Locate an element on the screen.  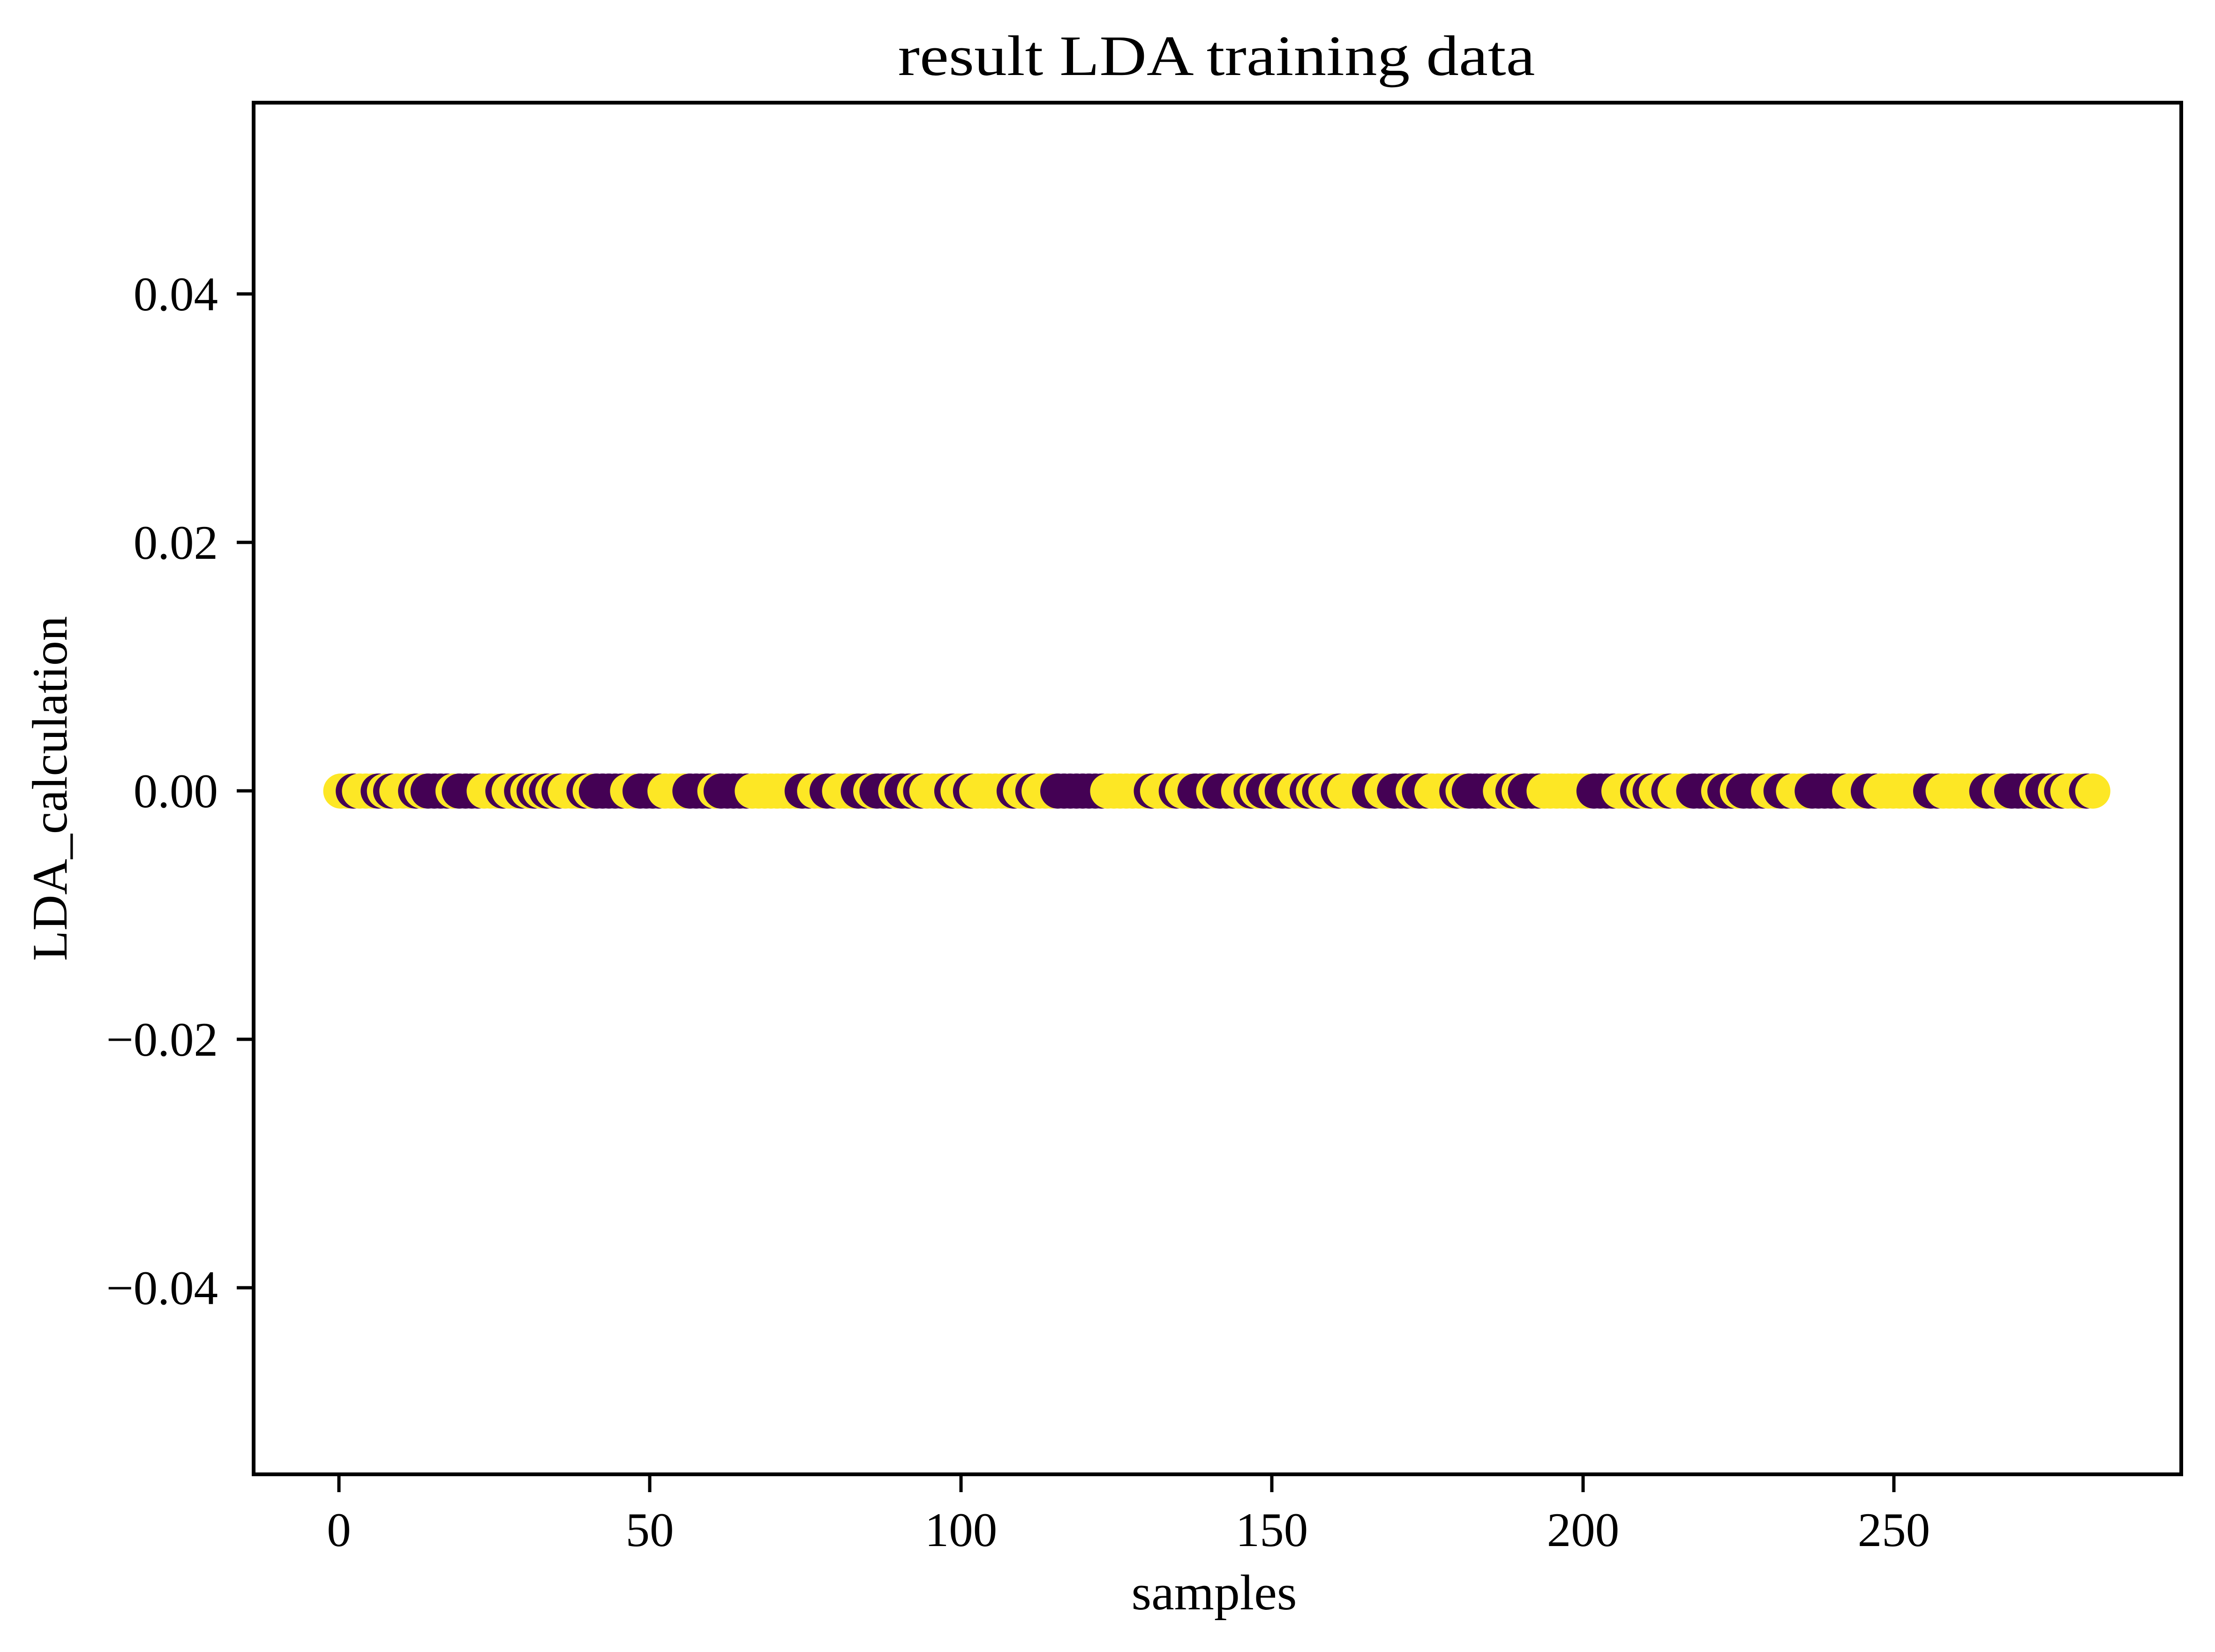
svg-text: 0.04 is located at coordinates (176, 294).